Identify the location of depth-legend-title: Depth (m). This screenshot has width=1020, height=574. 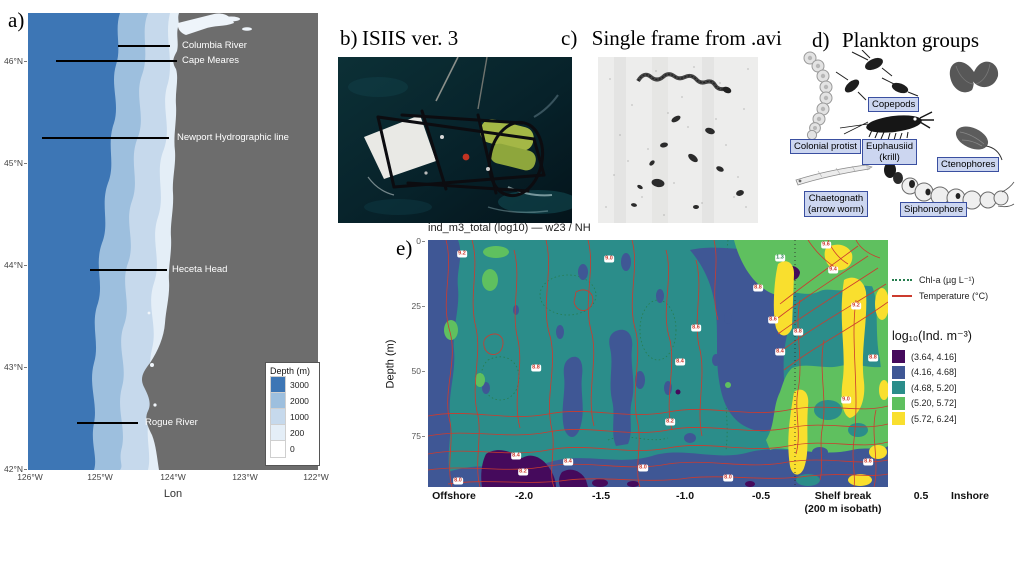
(290, 371).